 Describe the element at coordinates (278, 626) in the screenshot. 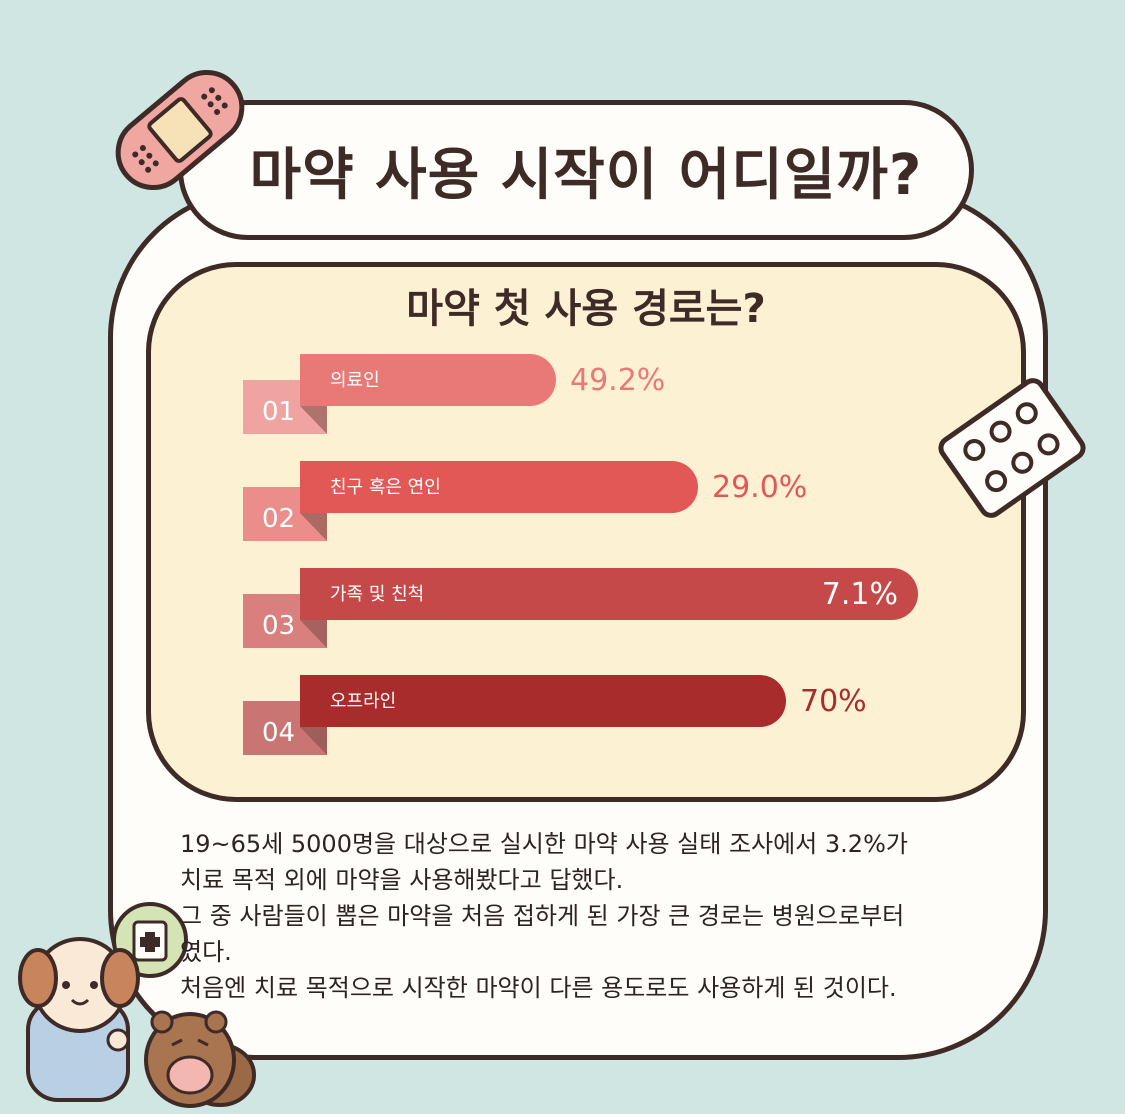

I see `rank-label: 03` at that location.